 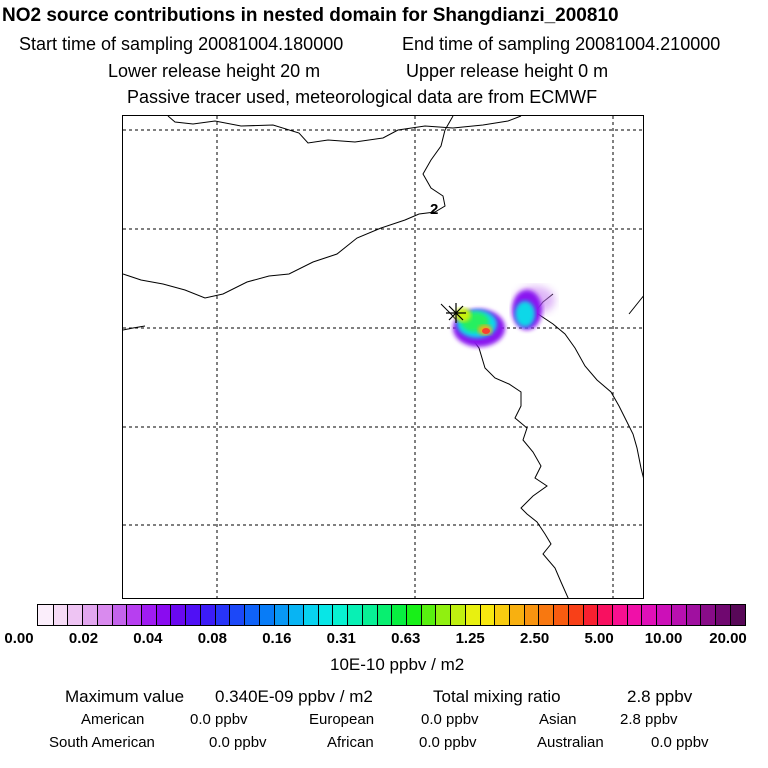 What do you see at coordinates (350, 742) in the screenshot?
I see `region-name: African` at bounding box center [350, 742].